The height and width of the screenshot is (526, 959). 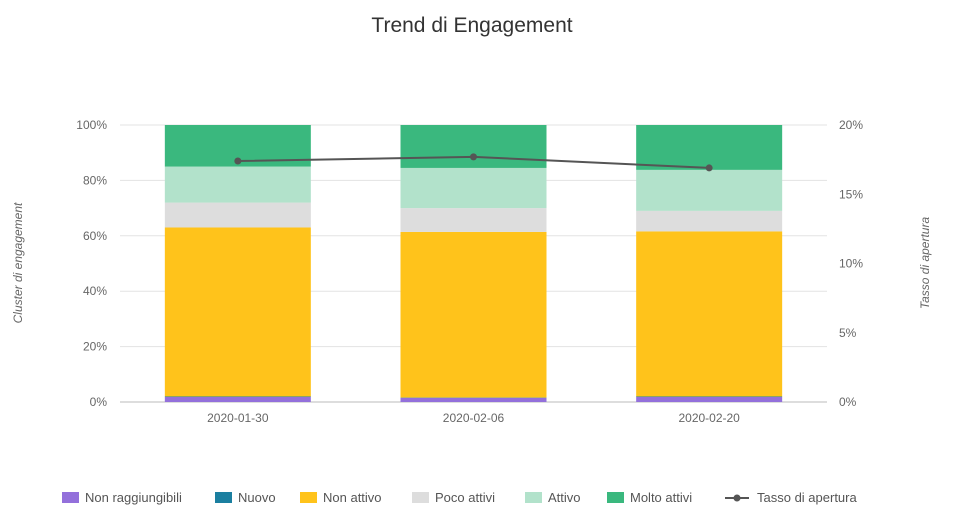 What do you see at coordinates (851, 264) in the screenshot?
I see `y2-tick-label: 10%` at bounding box center [851, 264].